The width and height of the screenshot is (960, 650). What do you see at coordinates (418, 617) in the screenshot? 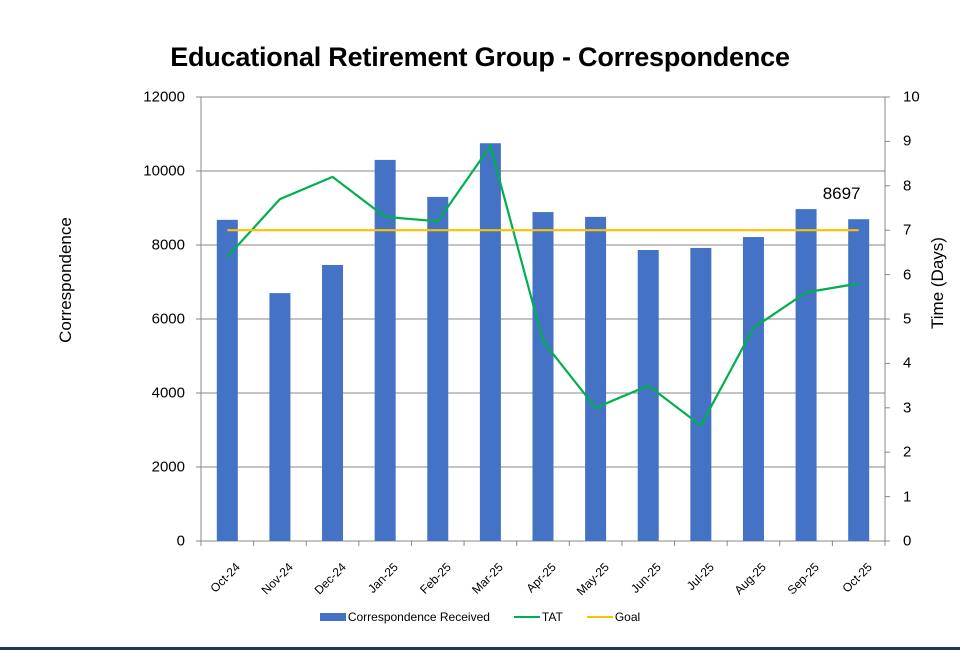
I see `legend-label: Correspondence Received` at bounding box center [418, 617].